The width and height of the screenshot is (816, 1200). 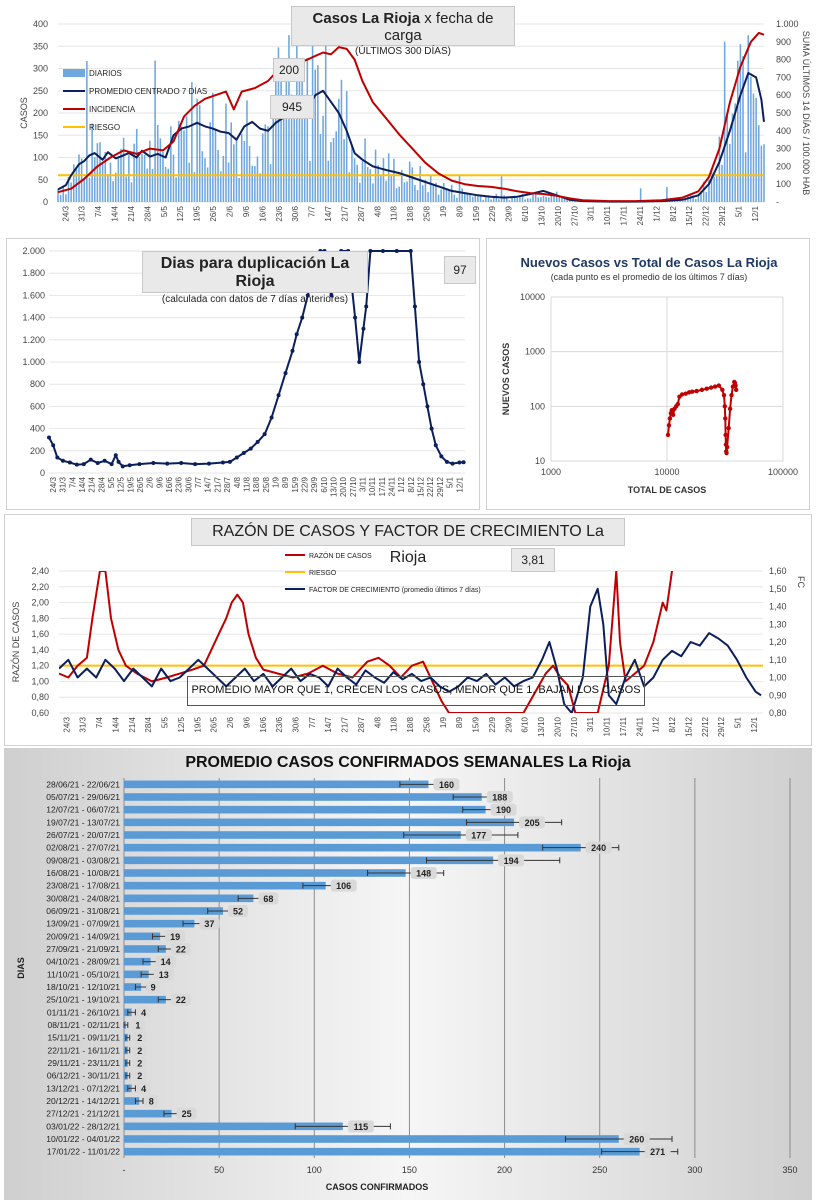 I want to click on weekly-average-value-label: 106, so click(x=343, y=886).